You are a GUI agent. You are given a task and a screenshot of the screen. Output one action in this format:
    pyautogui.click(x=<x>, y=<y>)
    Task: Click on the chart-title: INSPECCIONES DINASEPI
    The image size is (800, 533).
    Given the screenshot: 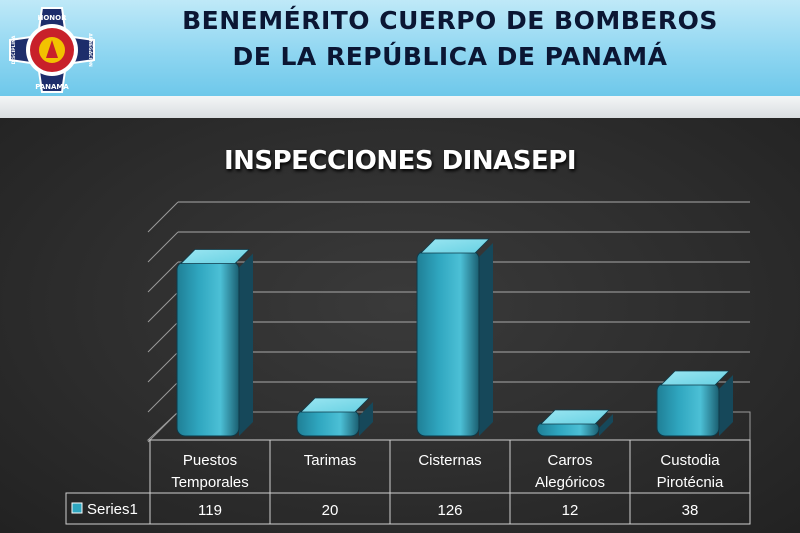 What is the action you would take?
    pyautogui.click(x=400, y=161)
    